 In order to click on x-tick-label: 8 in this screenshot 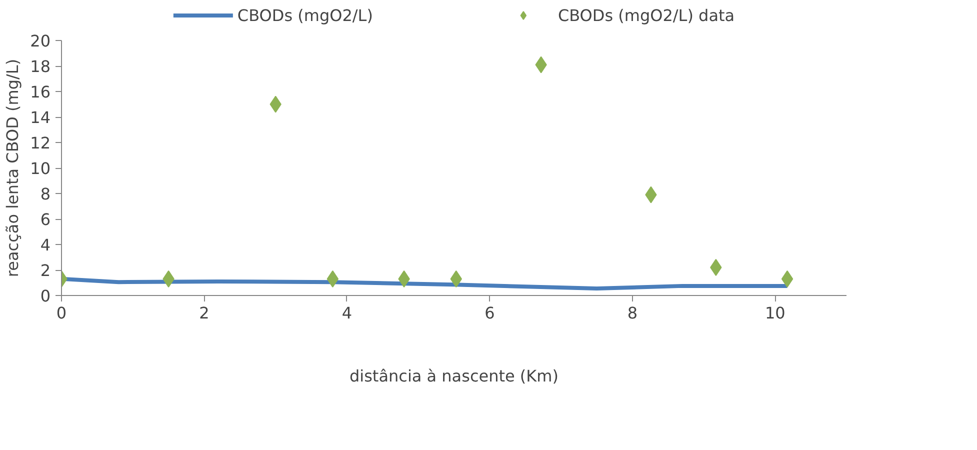, I will do `click(632, 313)`.